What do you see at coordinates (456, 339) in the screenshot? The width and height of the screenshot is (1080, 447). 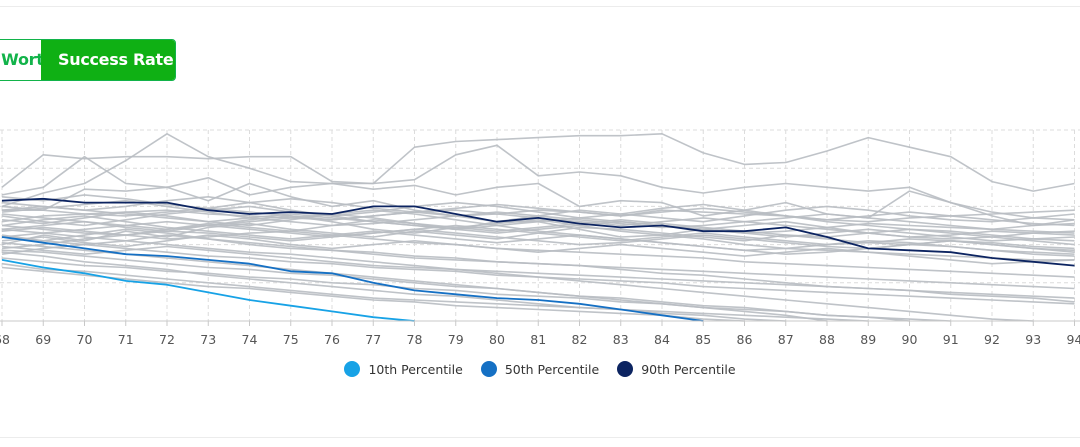 I see `x-tick-label: 79` at bounding box center [456, 339].